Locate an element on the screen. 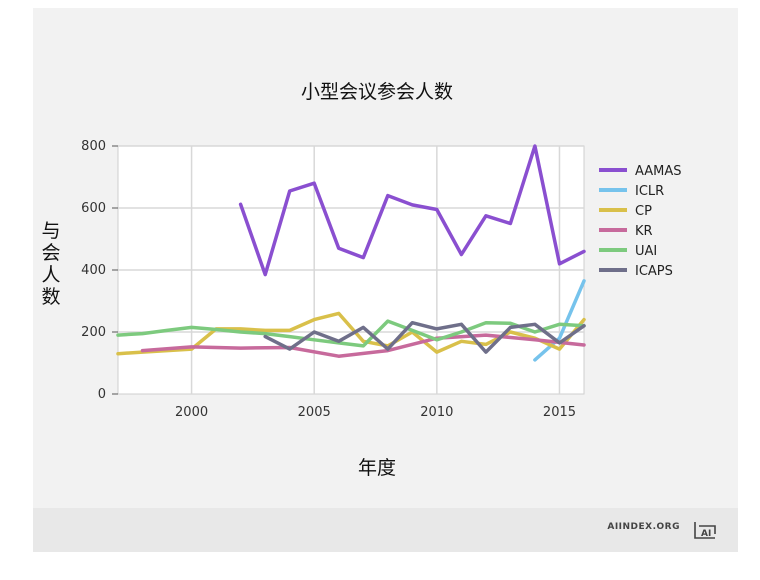 This screenshot has height=580, width=760. legend-label-aamas: AAMAS is located at coordinates (658, 171).